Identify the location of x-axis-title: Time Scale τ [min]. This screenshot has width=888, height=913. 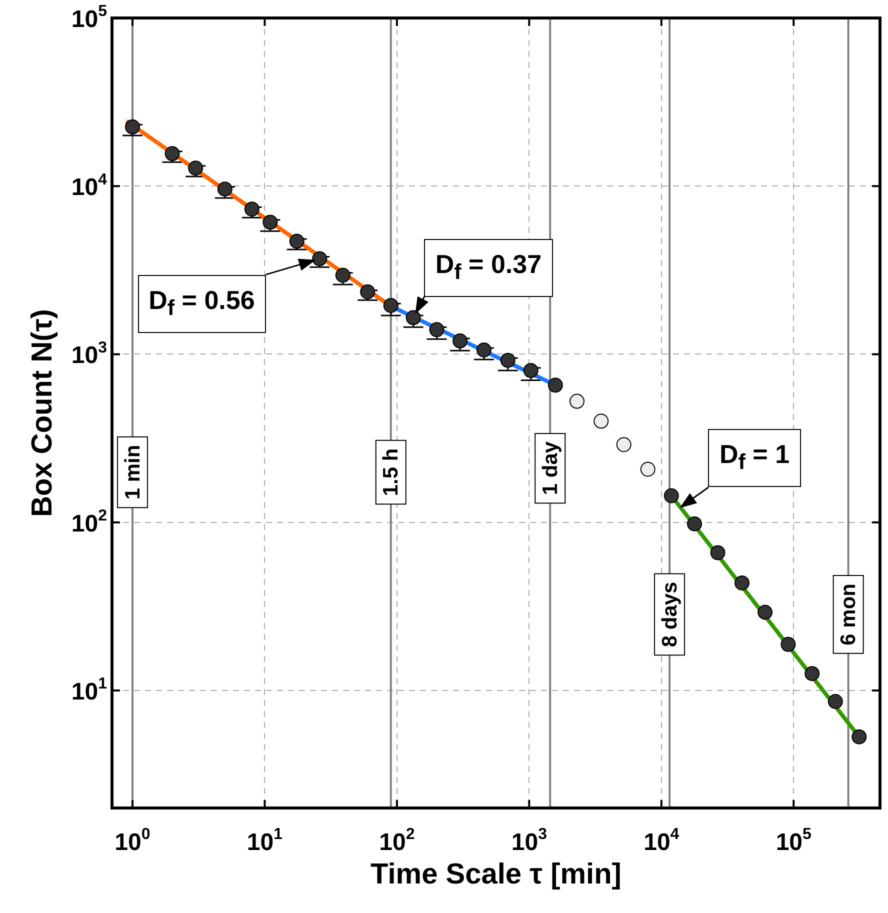
(496, 874).